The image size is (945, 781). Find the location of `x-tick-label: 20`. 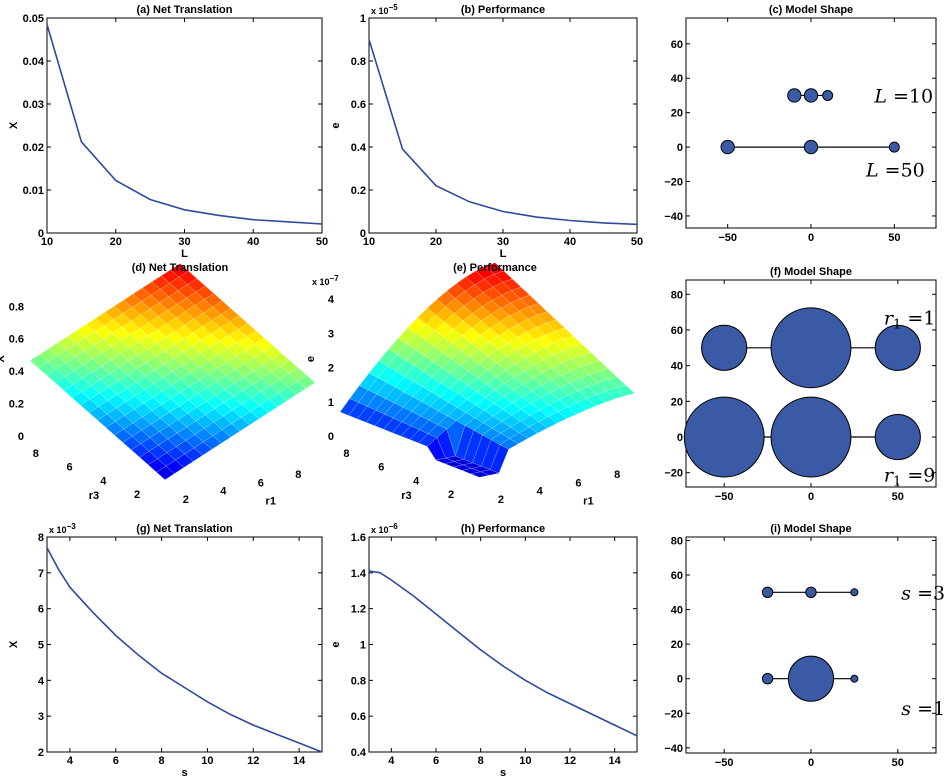

x-tick-label: 20 is located at coordinates (436, 242).